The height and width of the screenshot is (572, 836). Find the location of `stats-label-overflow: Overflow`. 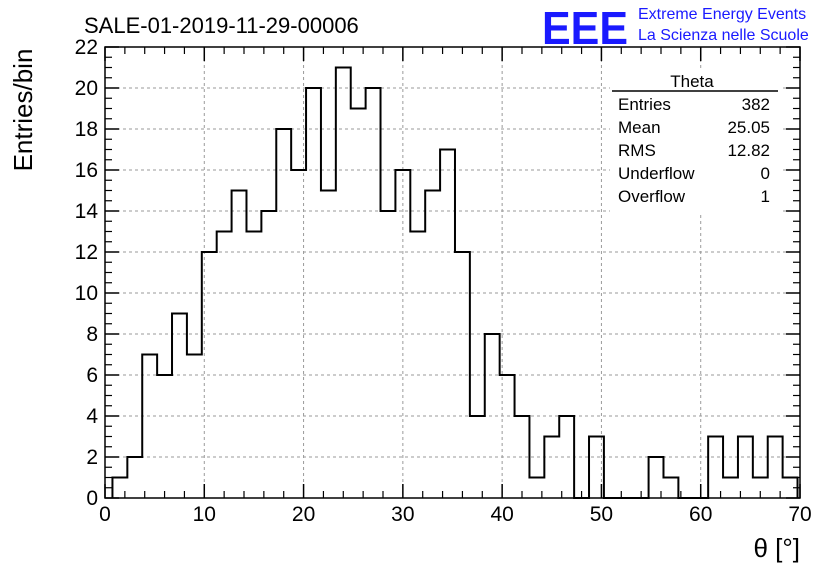

stats-label-overflow: Overflow is located at coordinates (652, 196).